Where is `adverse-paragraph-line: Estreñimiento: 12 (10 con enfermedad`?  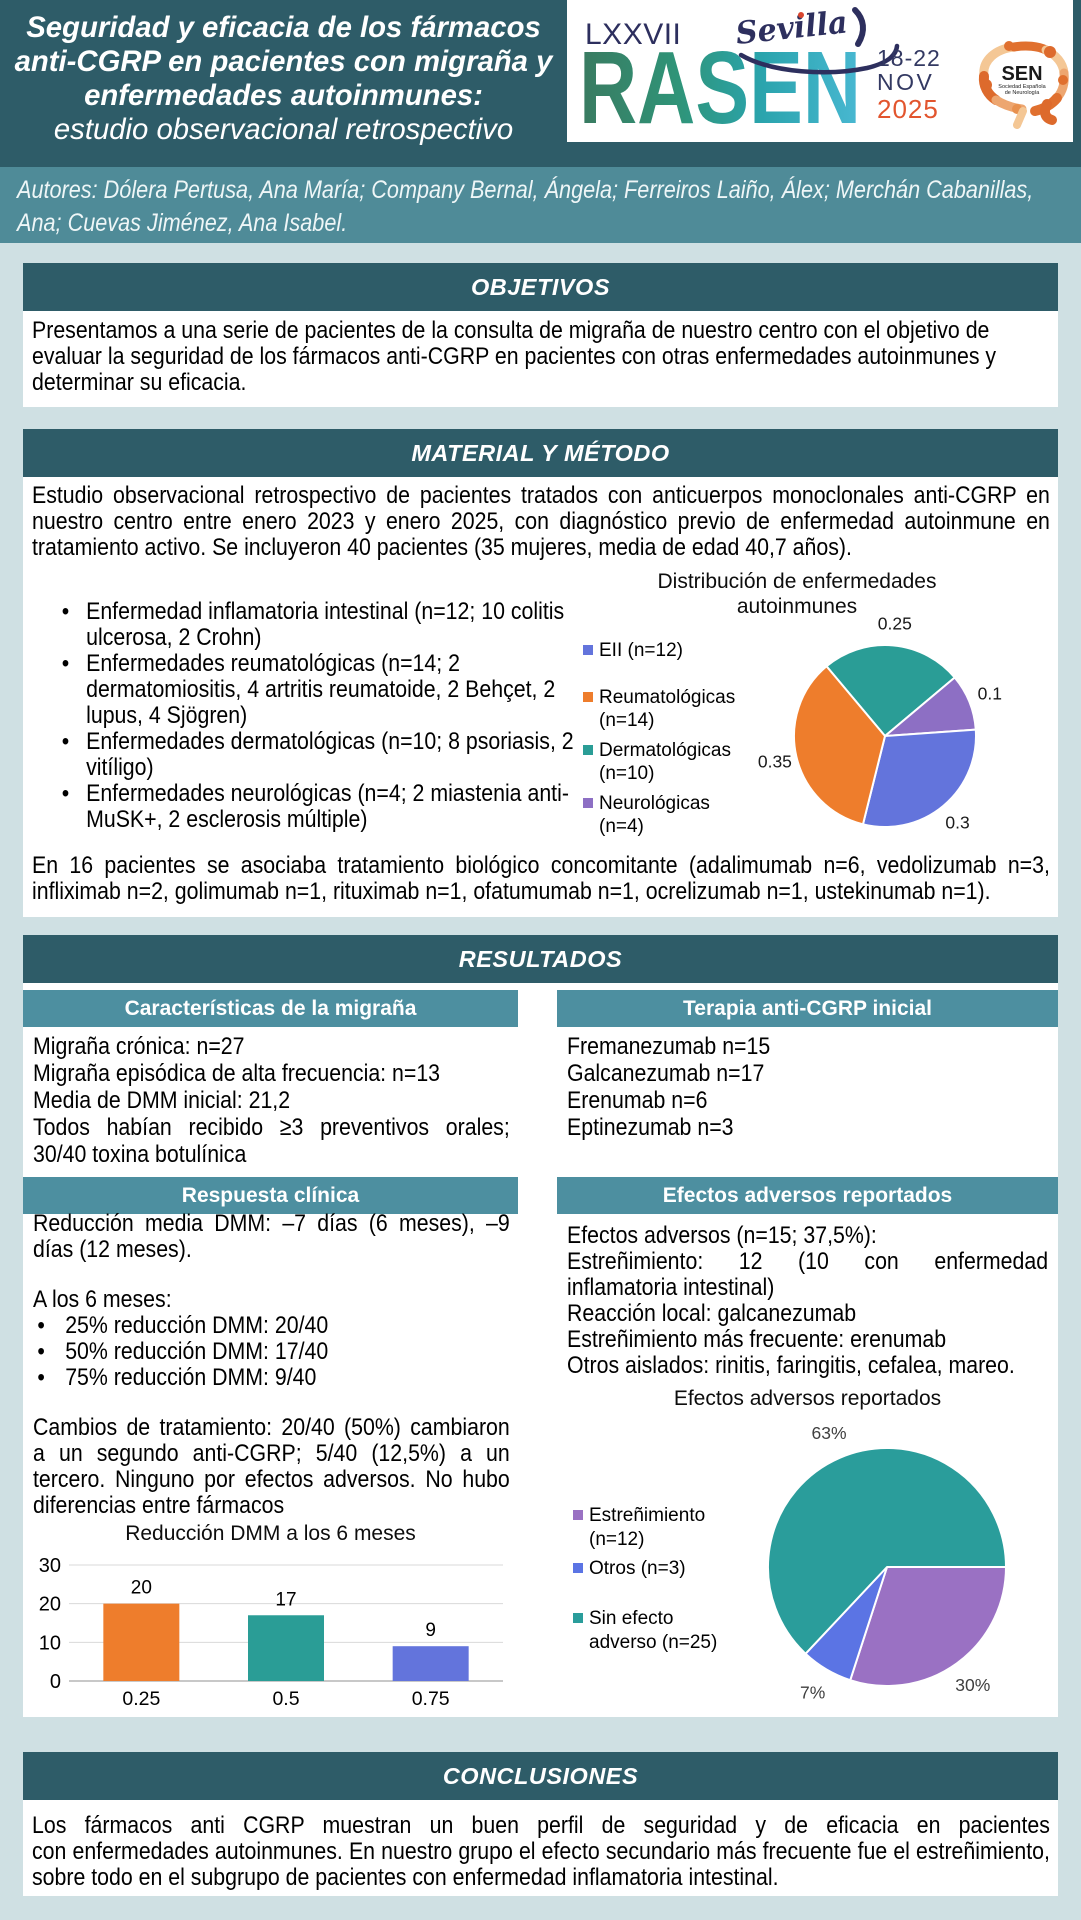 adverse-paragraph-line: Estreñimiento: 12 (10 con enfermedad is located at coordinates (808, 1261).